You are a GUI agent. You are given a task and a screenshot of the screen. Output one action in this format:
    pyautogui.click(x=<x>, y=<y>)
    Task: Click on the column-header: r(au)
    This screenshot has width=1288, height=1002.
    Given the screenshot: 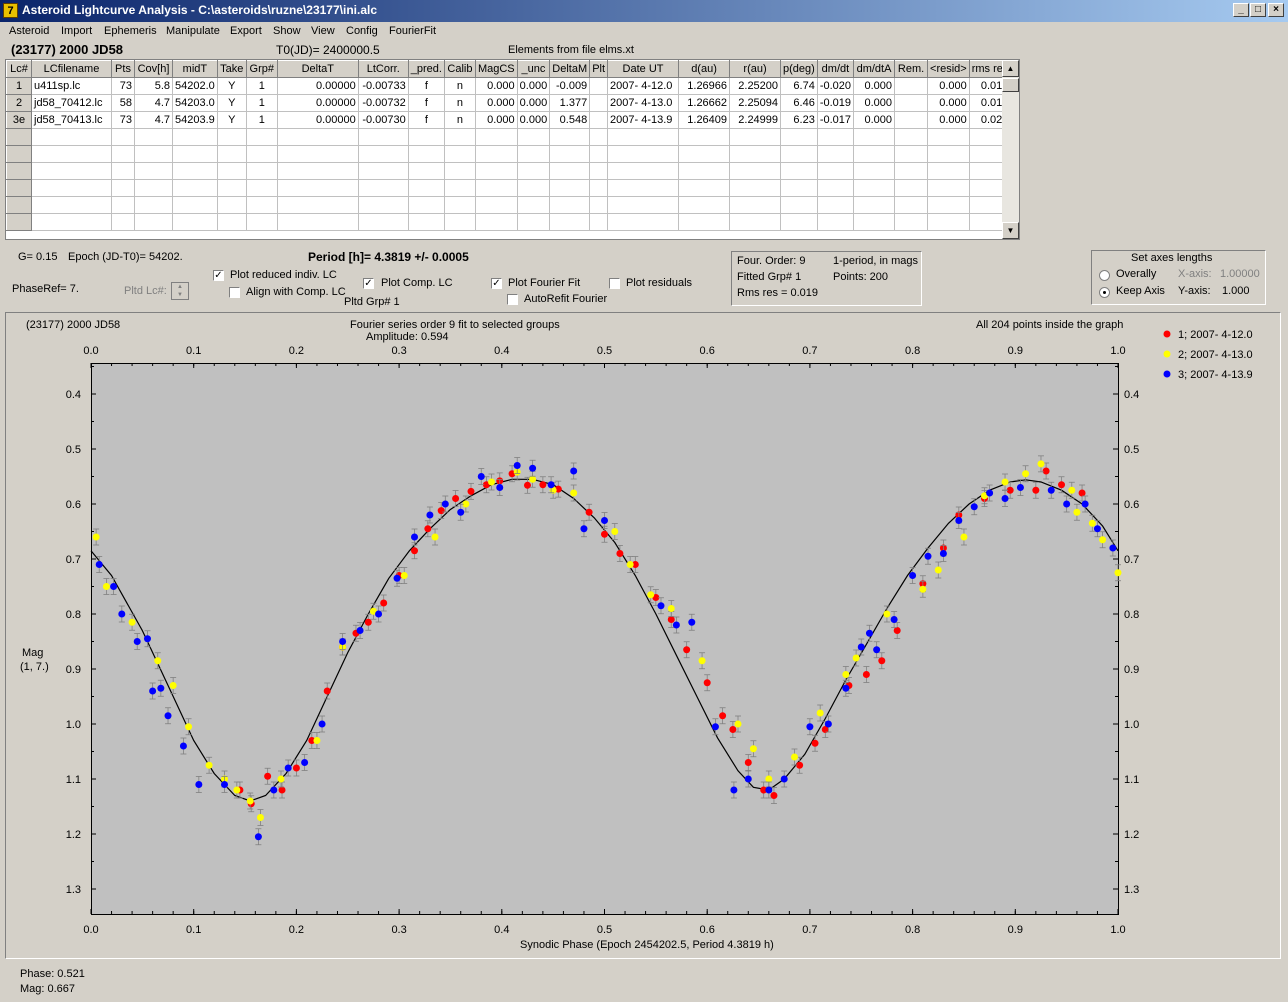 What is the action you would take?
    pyautogui.click(x=755, y=69)
    